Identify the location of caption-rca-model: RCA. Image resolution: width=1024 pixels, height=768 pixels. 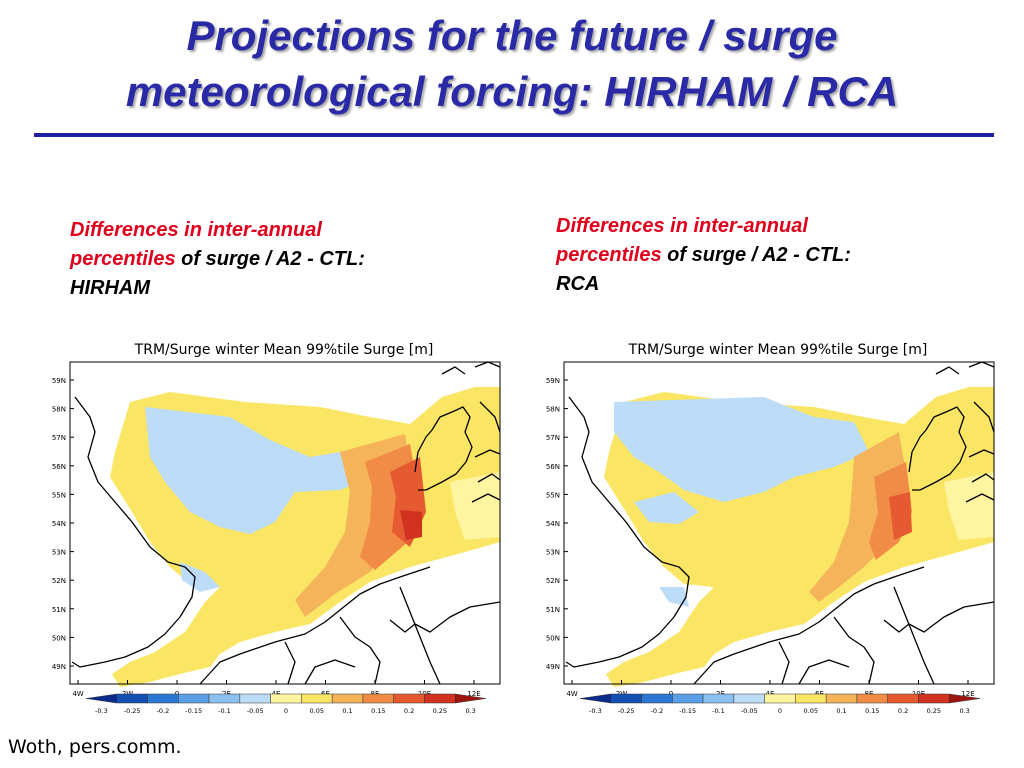
(578, 284).